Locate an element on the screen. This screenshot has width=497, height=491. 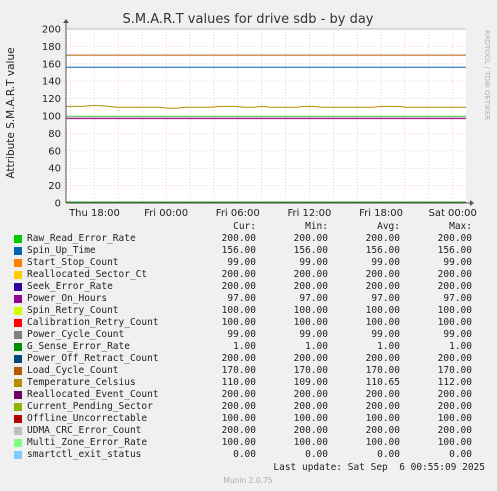
legend-series-name: Multi_Zone_Error_Rate is located at coordinates (87, 442).